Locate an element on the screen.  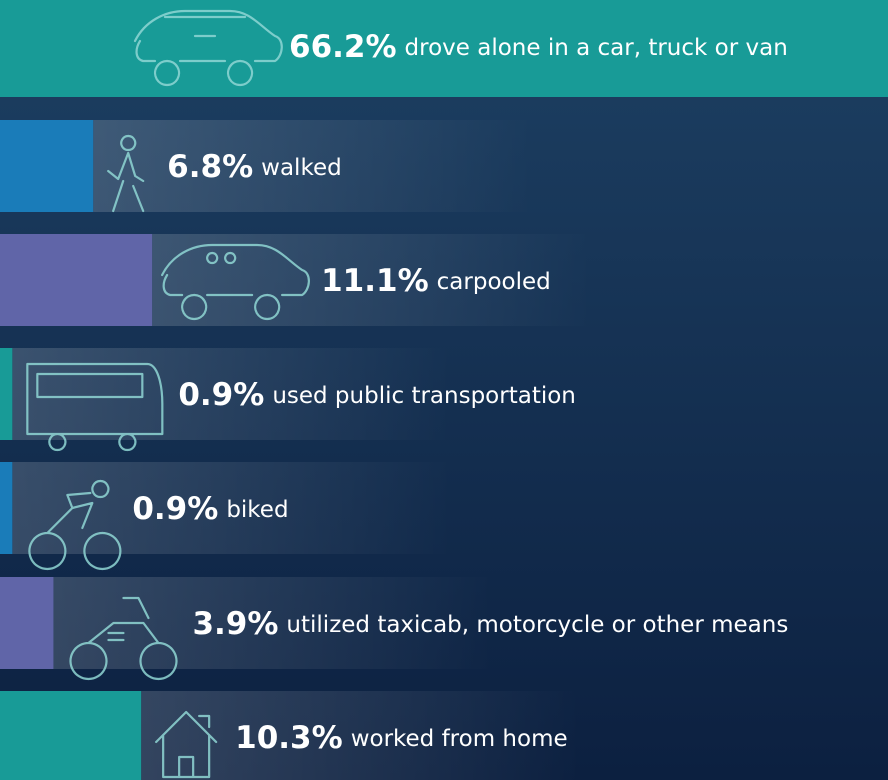
value-label: 66.2% is located at coordinates (343, 47).